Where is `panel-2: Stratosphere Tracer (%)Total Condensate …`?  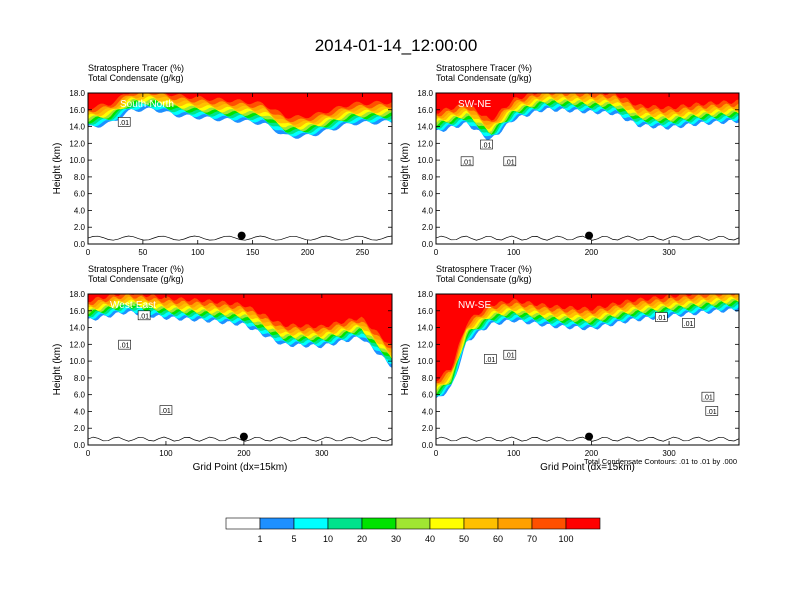
panel-2: Stratosphere Tracer (%)Total Condensate … is located at coordinates (570, 160).